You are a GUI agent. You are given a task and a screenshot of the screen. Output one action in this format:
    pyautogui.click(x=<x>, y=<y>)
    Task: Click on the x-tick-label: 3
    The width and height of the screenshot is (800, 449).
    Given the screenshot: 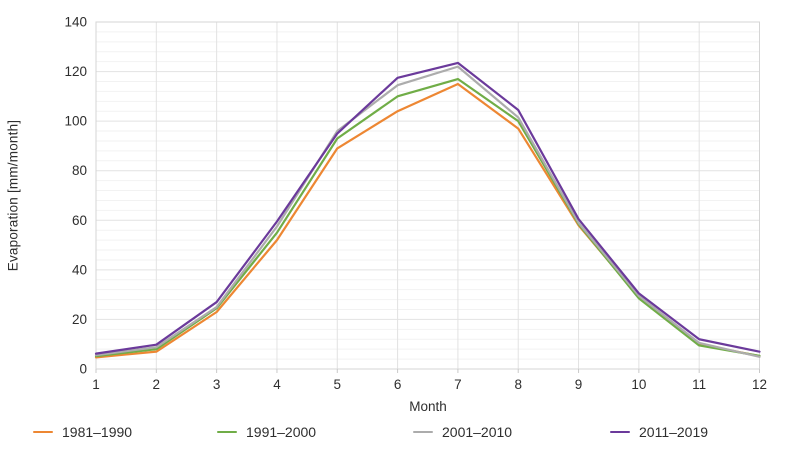 What is the action you would take?
    pyautogui.click(x=217, y=384)
    